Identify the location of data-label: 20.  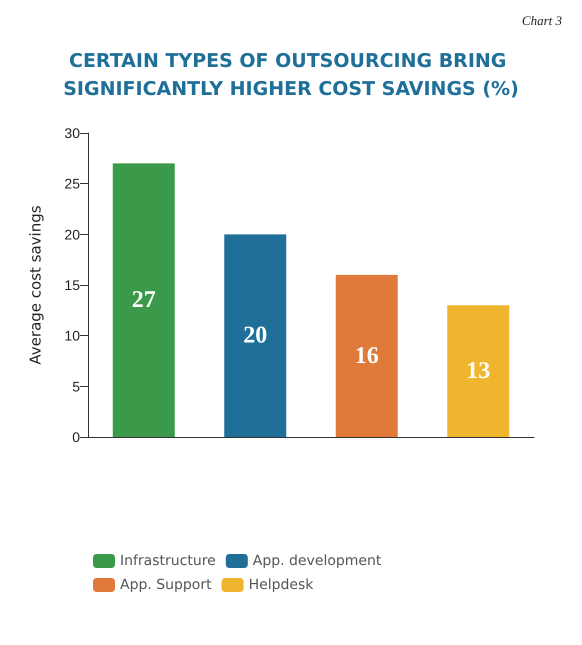
(255, 335).